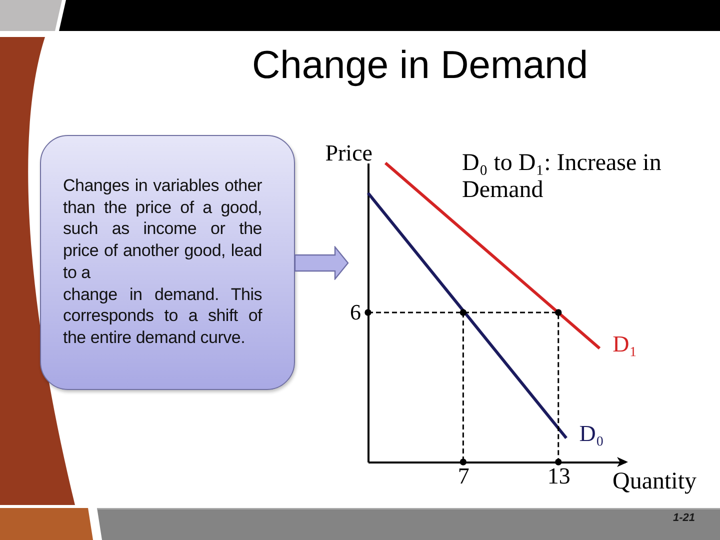 The width and height of the screenshot is (720, 540). I want to click on x-tick-label: 7, so click(464, 476).